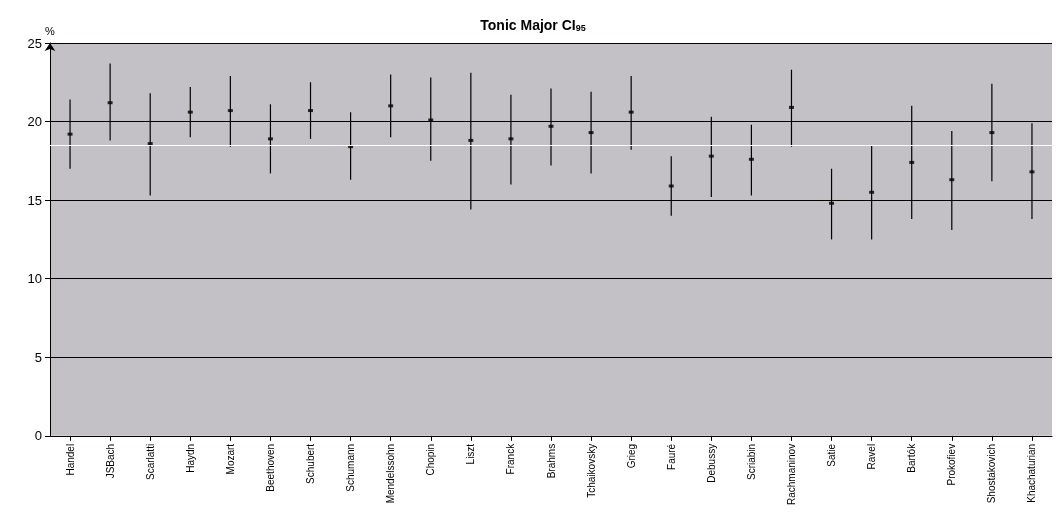 The width and height of the screenshot is (1064, 516). I want to click on y-tick-label: 10, so click(34, 279).